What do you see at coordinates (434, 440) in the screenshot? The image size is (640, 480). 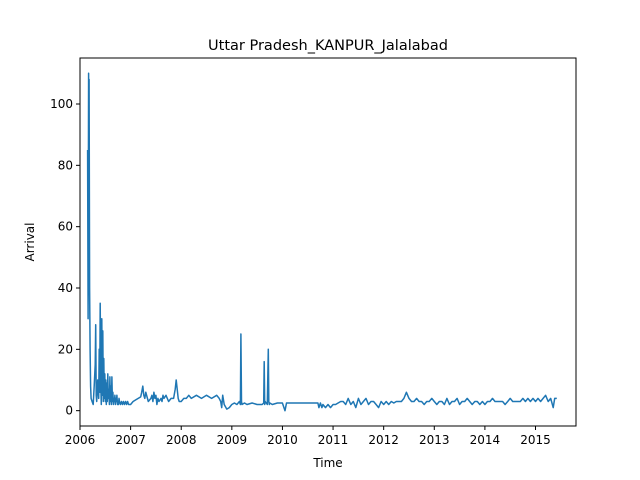 I see `x-tick-label: 2013` at bounding box center [434, 440].